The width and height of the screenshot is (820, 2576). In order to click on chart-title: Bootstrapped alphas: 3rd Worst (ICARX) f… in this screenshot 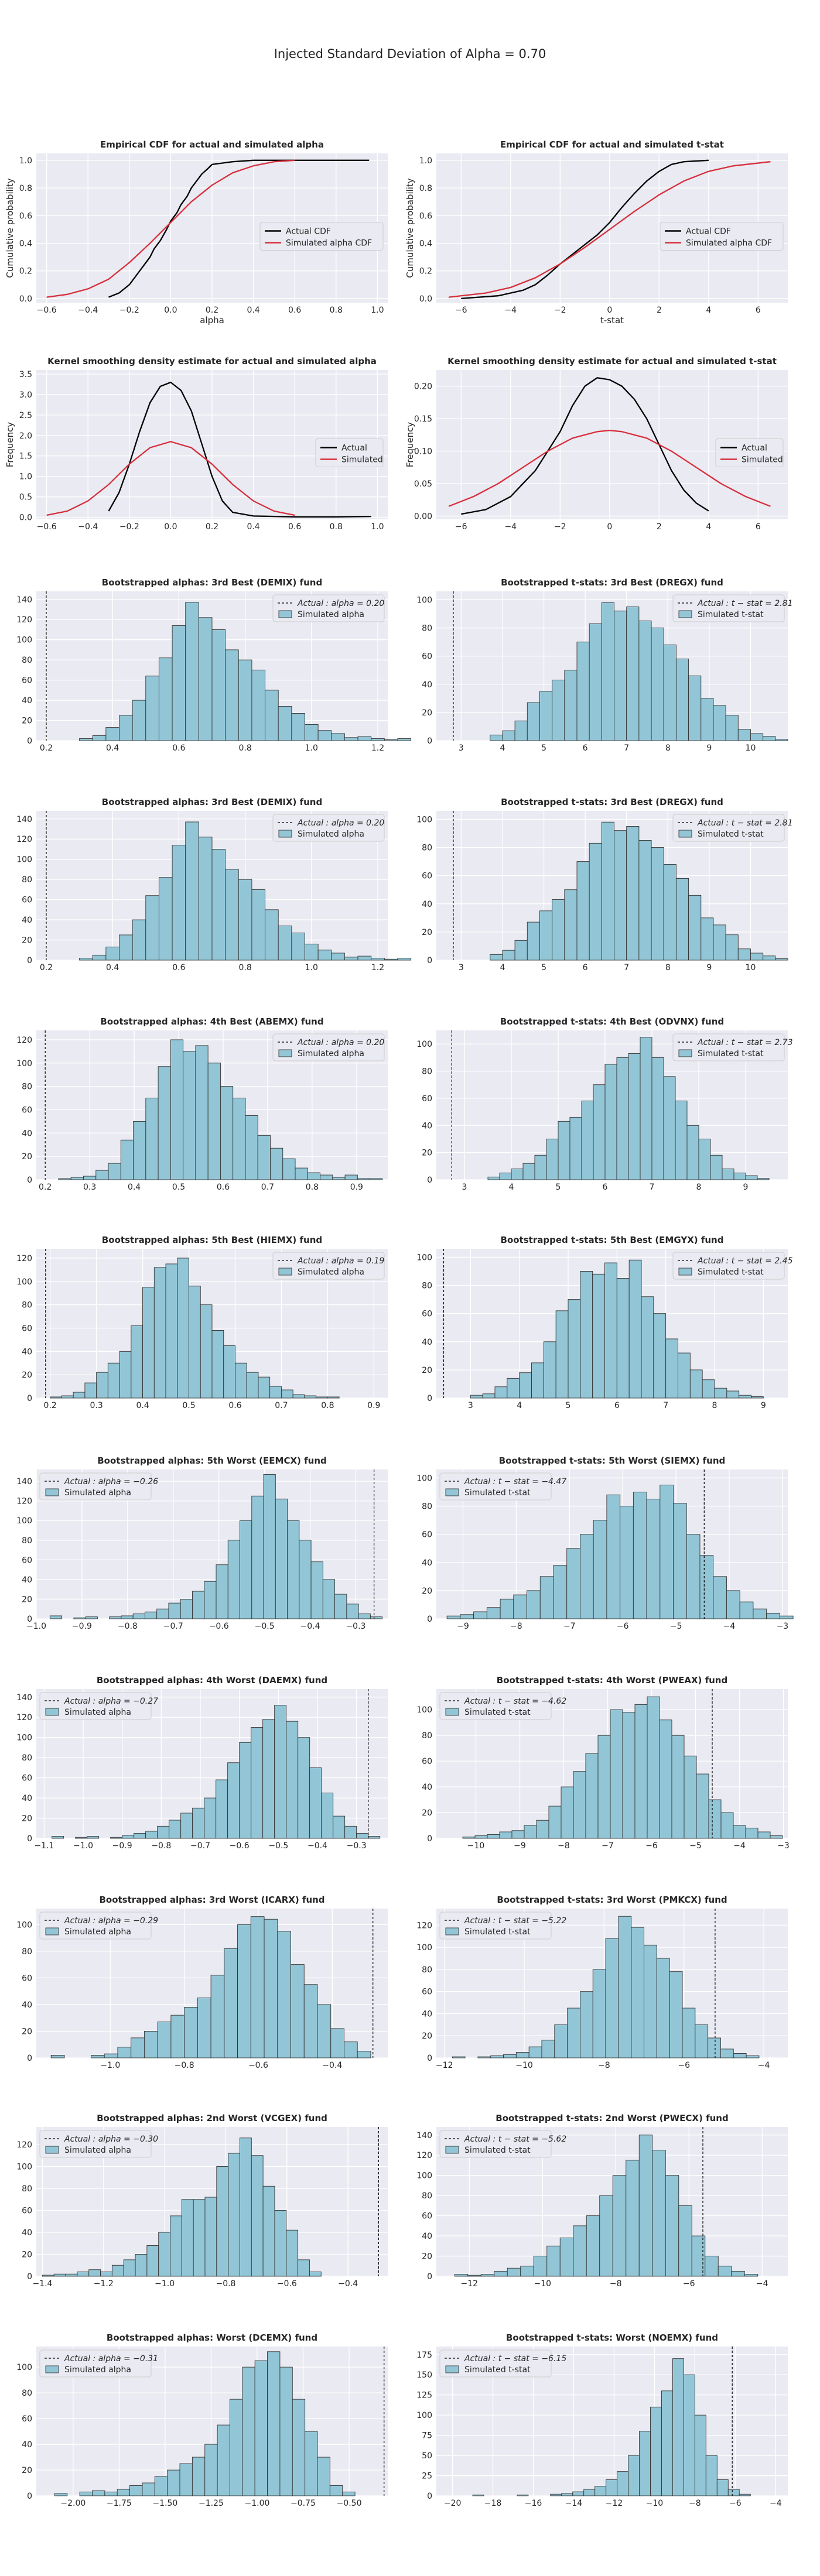, I will do `click(211, 1900)`.